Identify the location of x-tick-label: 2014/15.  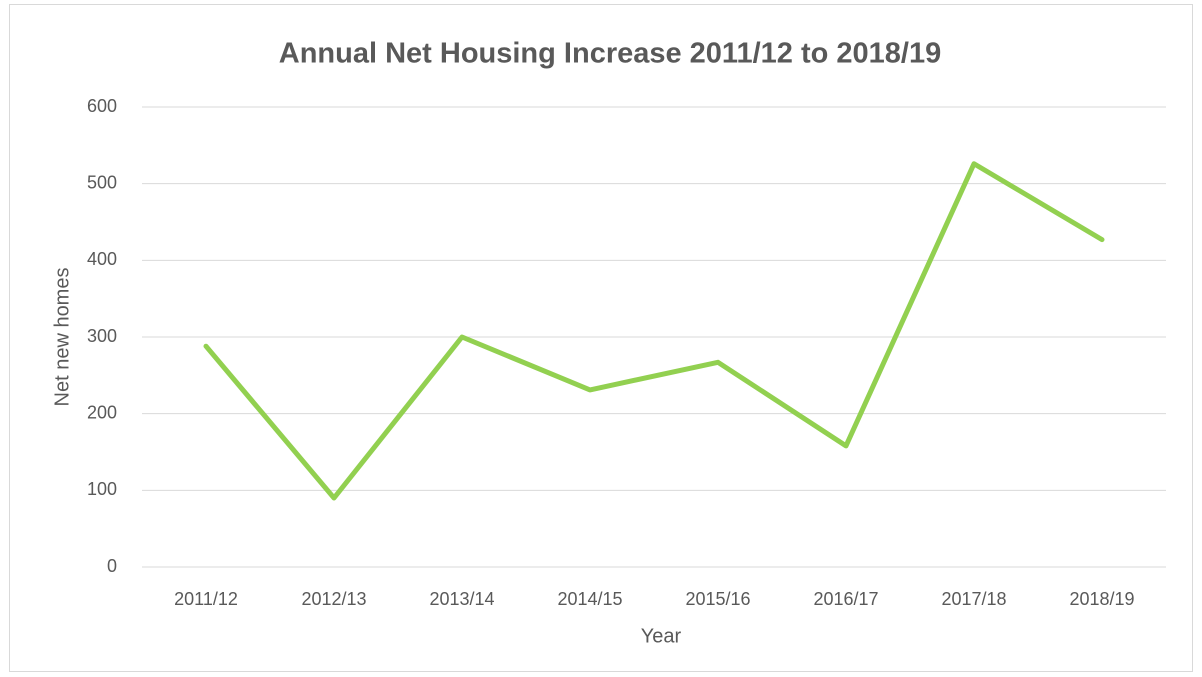
(589, 599).